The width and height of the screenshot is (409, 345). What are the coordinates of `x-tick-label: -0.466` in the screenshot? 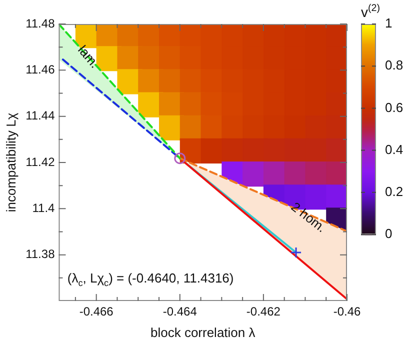 It's located at (96, 311).